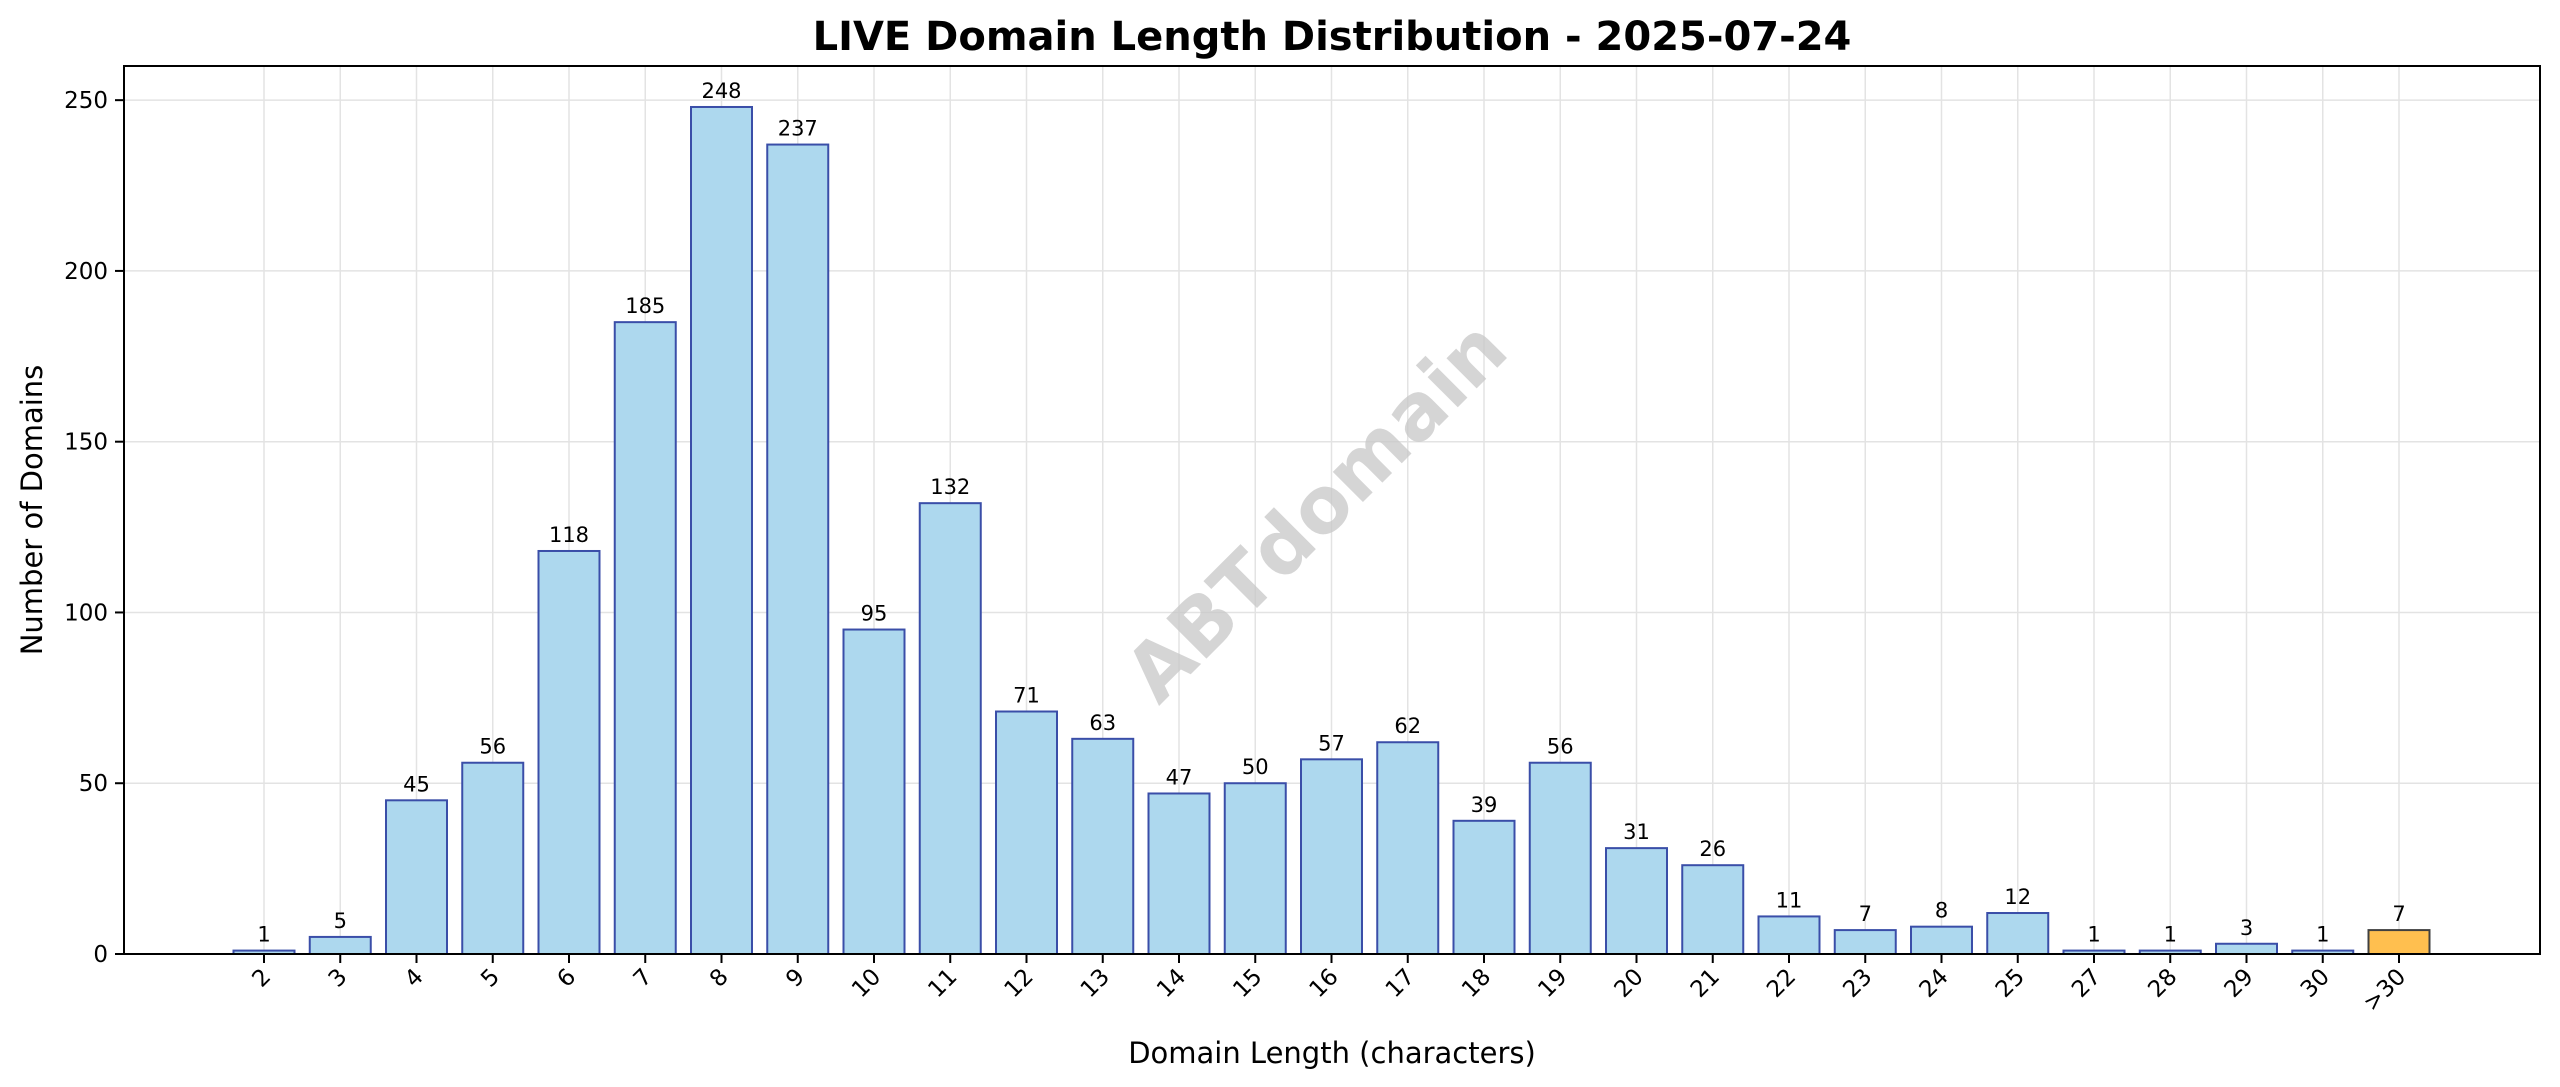 The height and width of the screenshot is (1087, 2560). I want to click on data-label-20: 31, so click(1636, 832).